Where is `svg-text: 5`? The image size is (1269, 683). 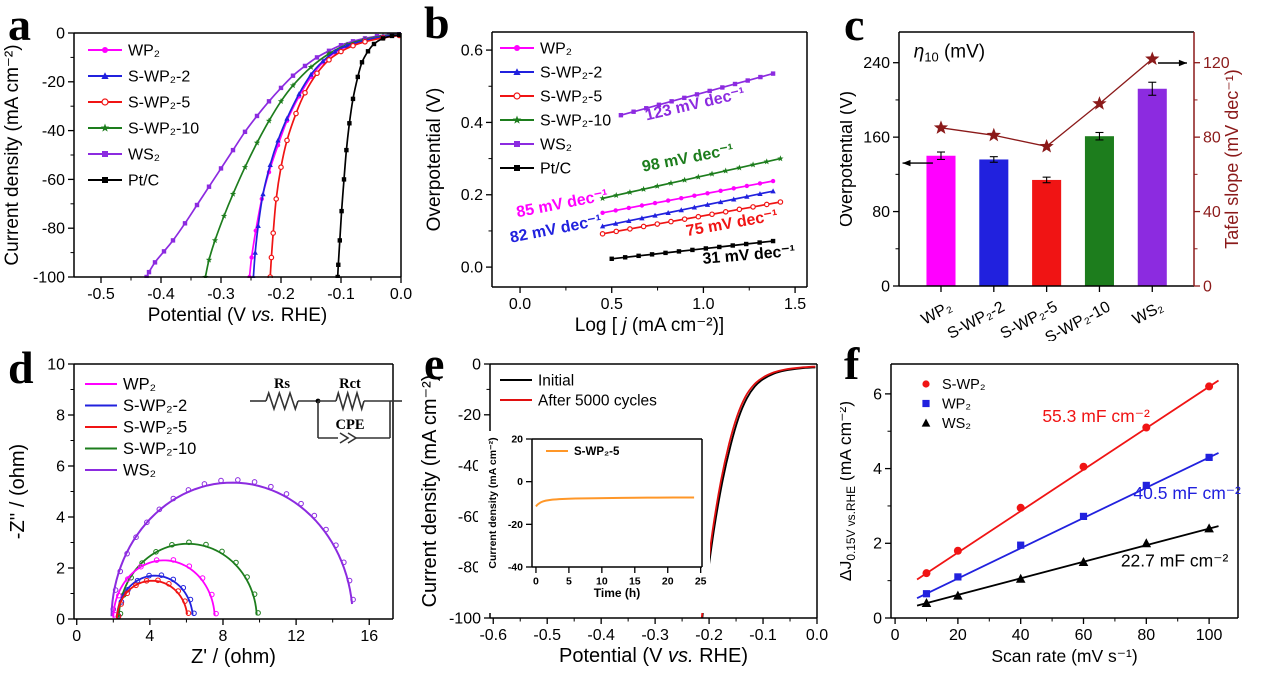 svg-text: 5 is located at coordinates (569, 582).